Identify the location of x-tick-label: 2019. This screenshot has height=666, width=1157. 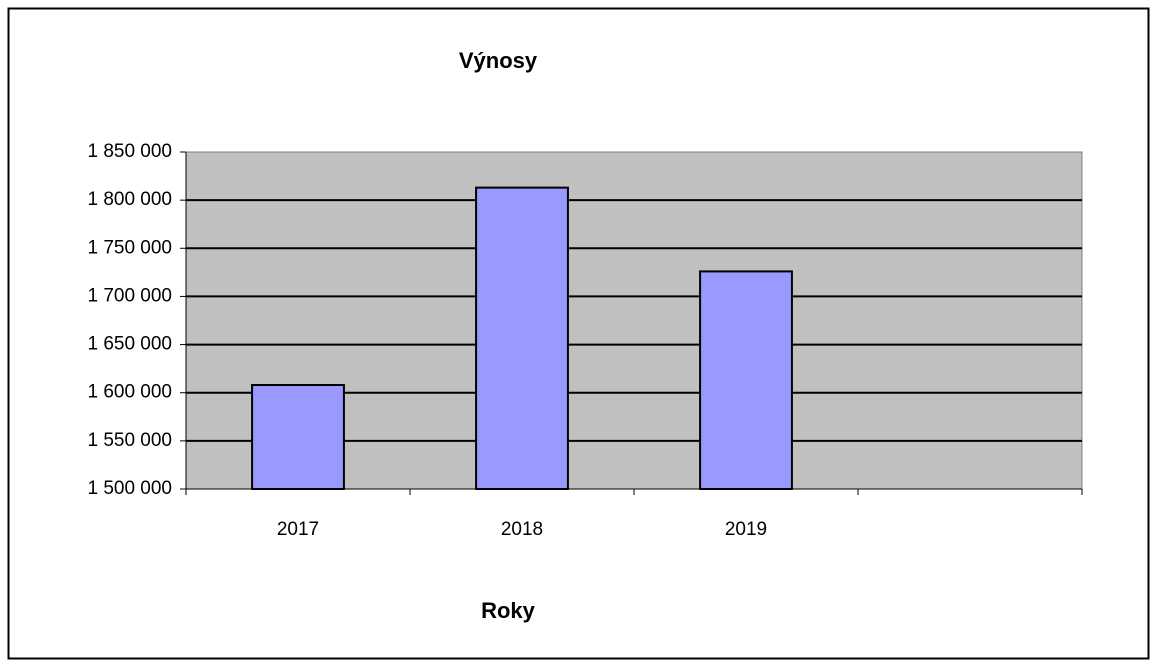
(746, 529).